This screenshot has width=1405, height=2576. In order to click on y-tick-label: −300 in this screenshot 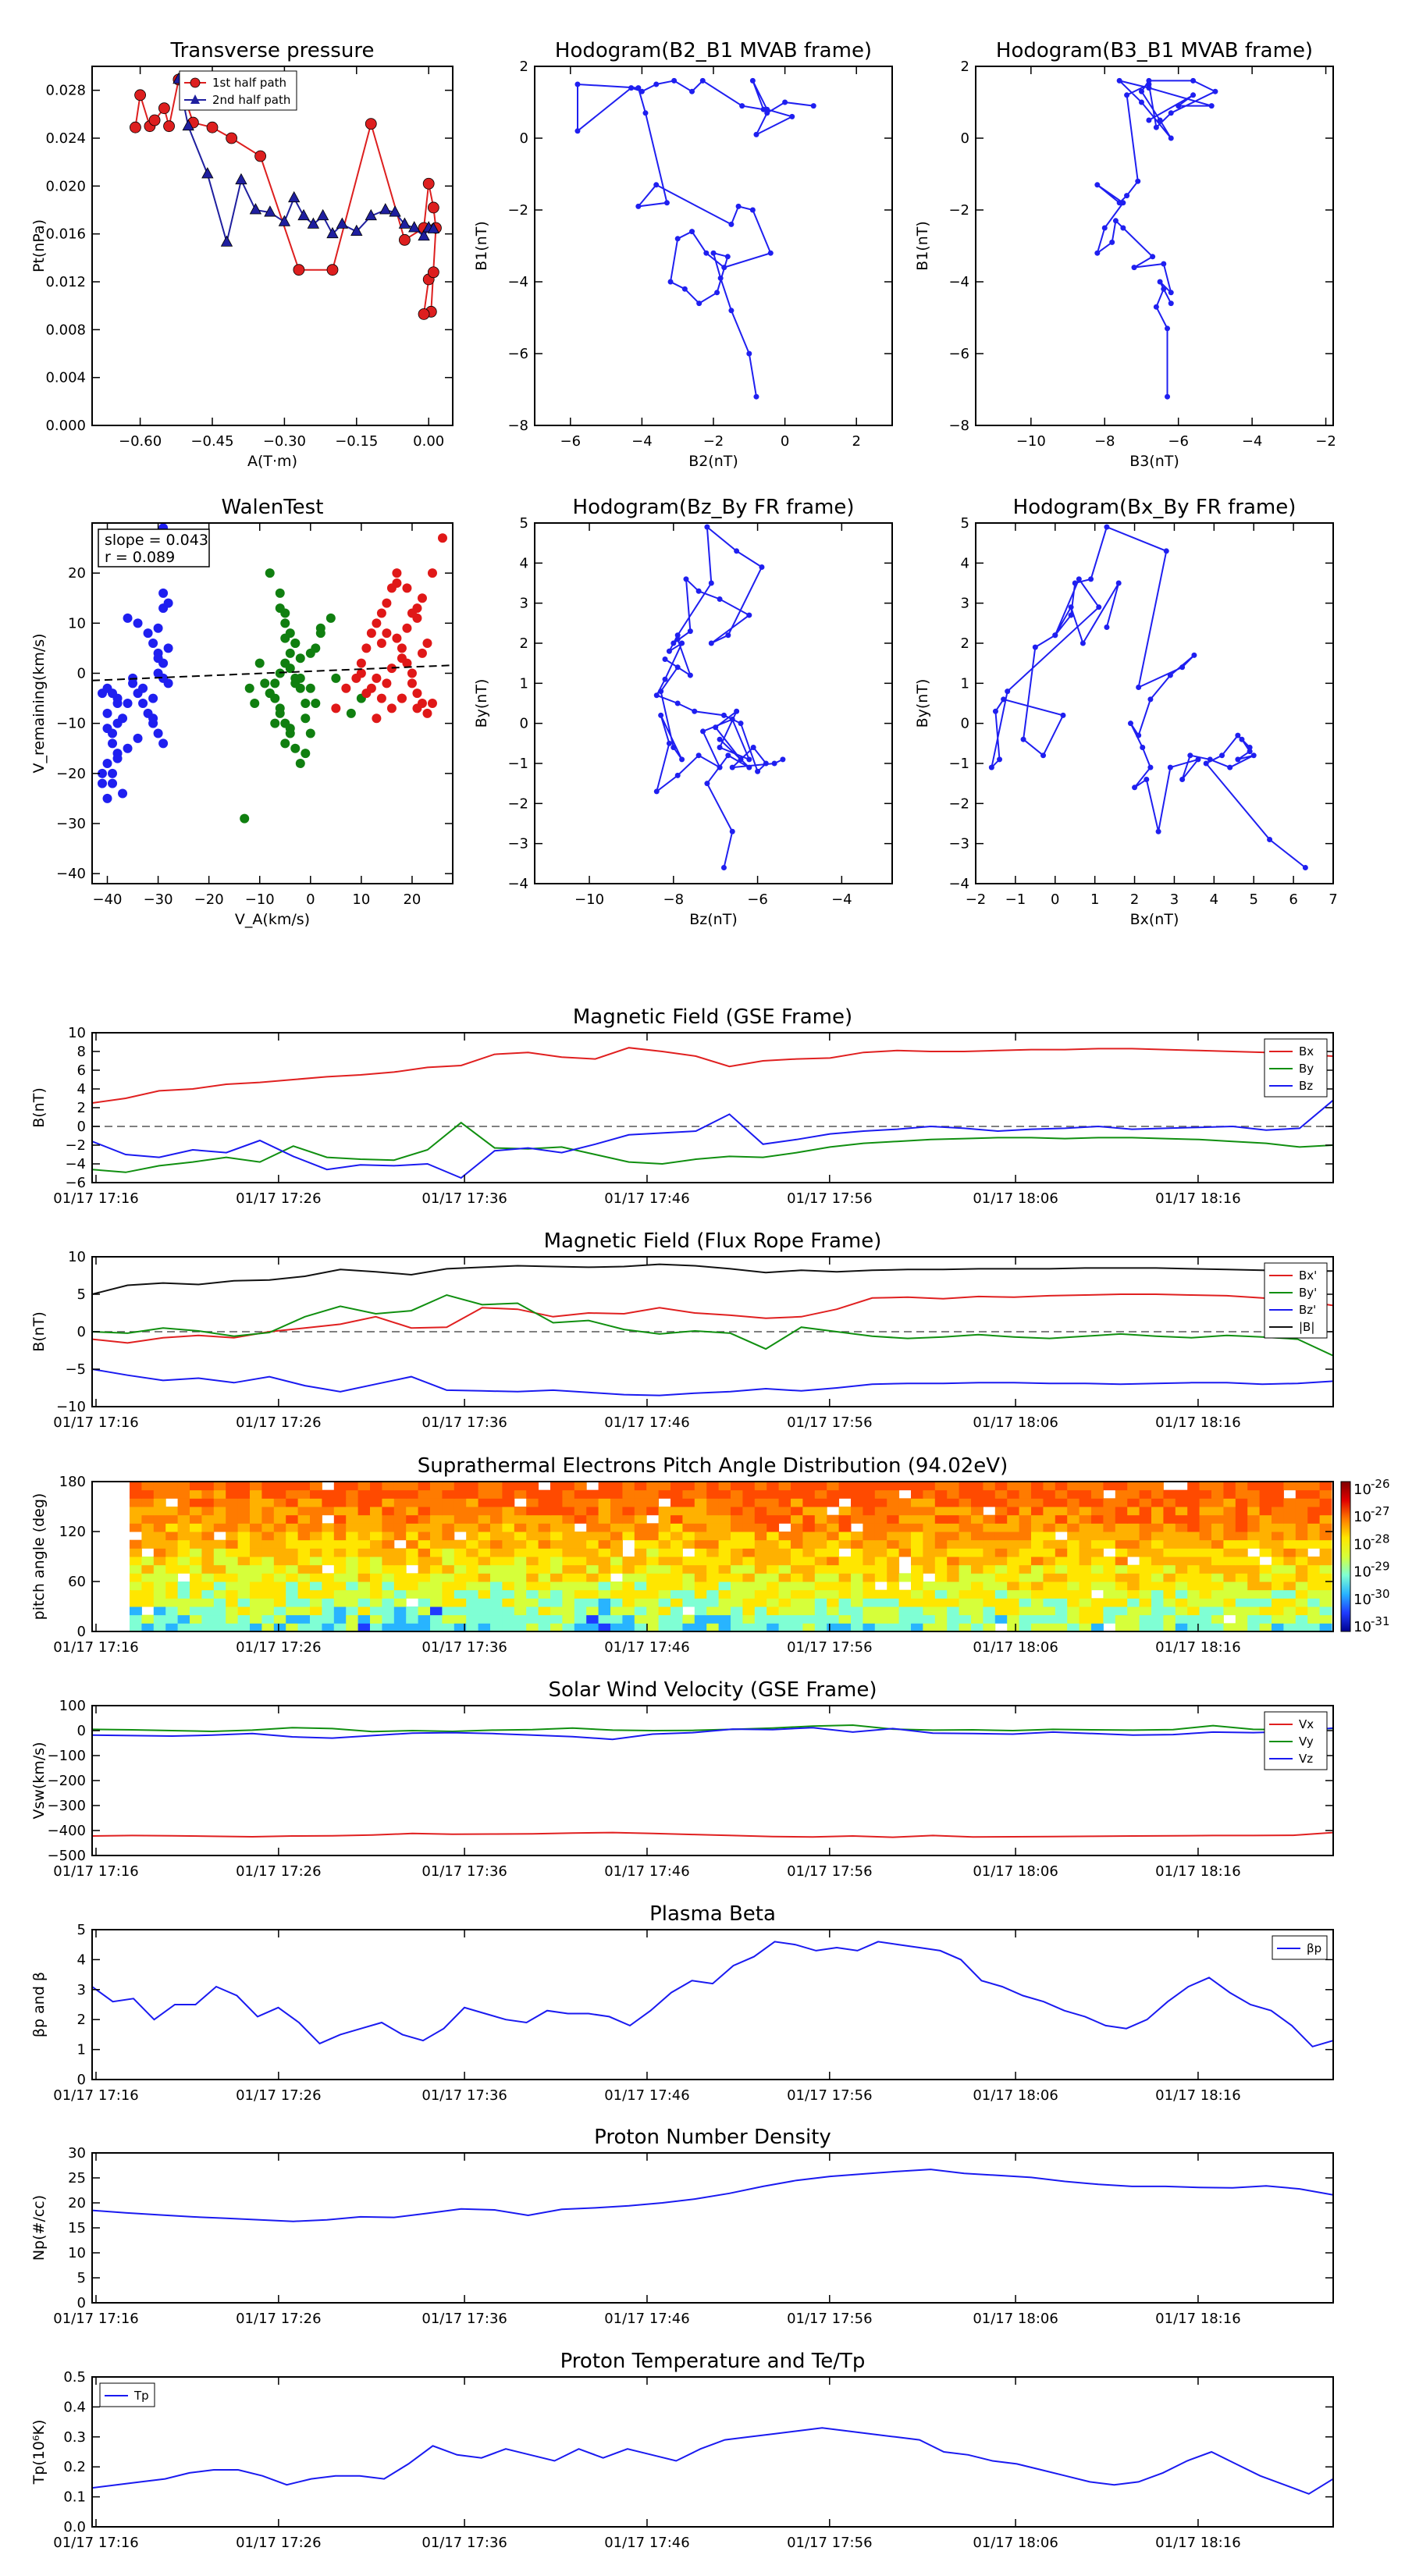, I will do `click(67, 1806)`.